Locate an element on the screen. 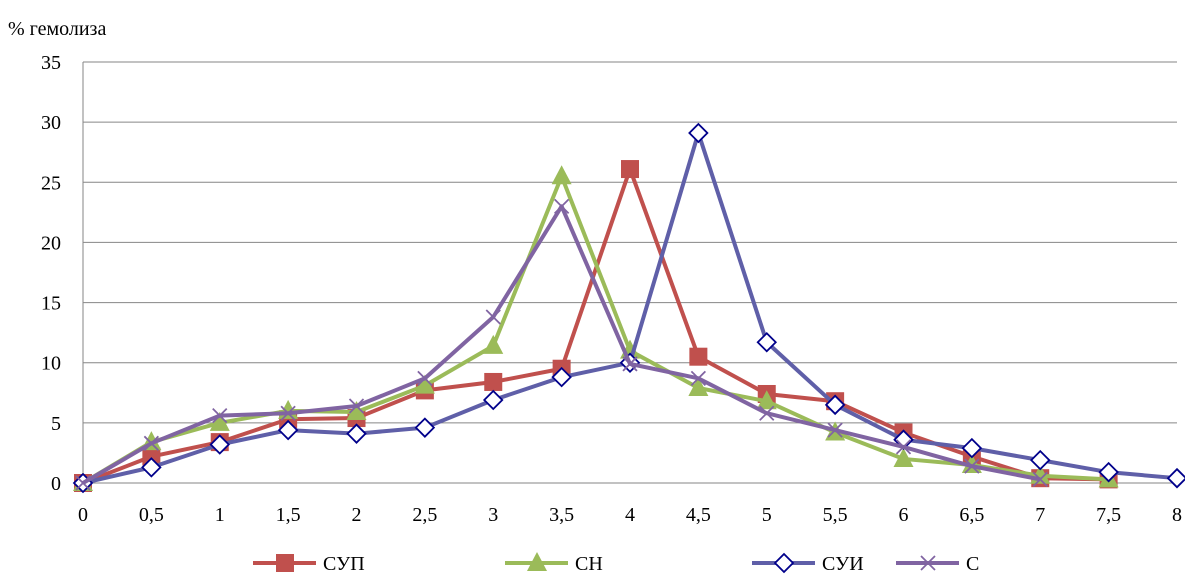 Image resolution: width=1185 pixels, height=576 pixels. legend-label: СН is located at coordinates (589, 564).